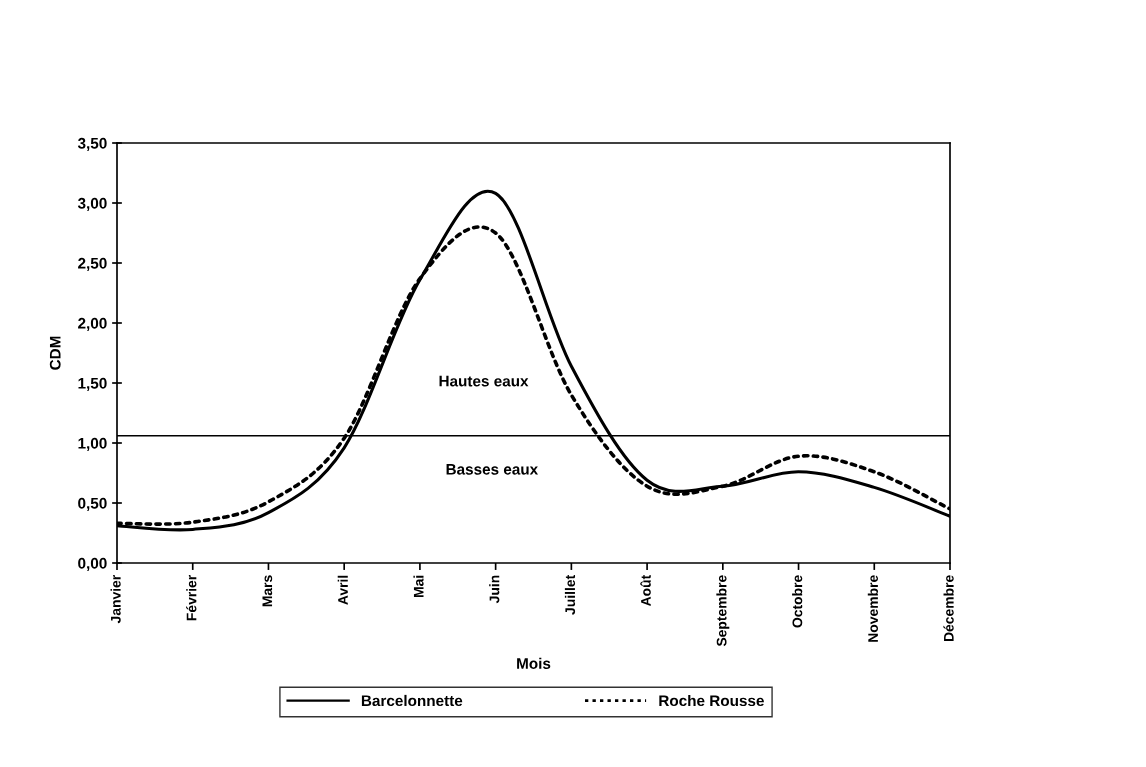 Image resolution: width=1146 pixels, height=767 pixels. What do you see at coordinates (115, 599) in the screenshot?
I see `x-tick-label: Janvier` at bounding box center [115, 599].